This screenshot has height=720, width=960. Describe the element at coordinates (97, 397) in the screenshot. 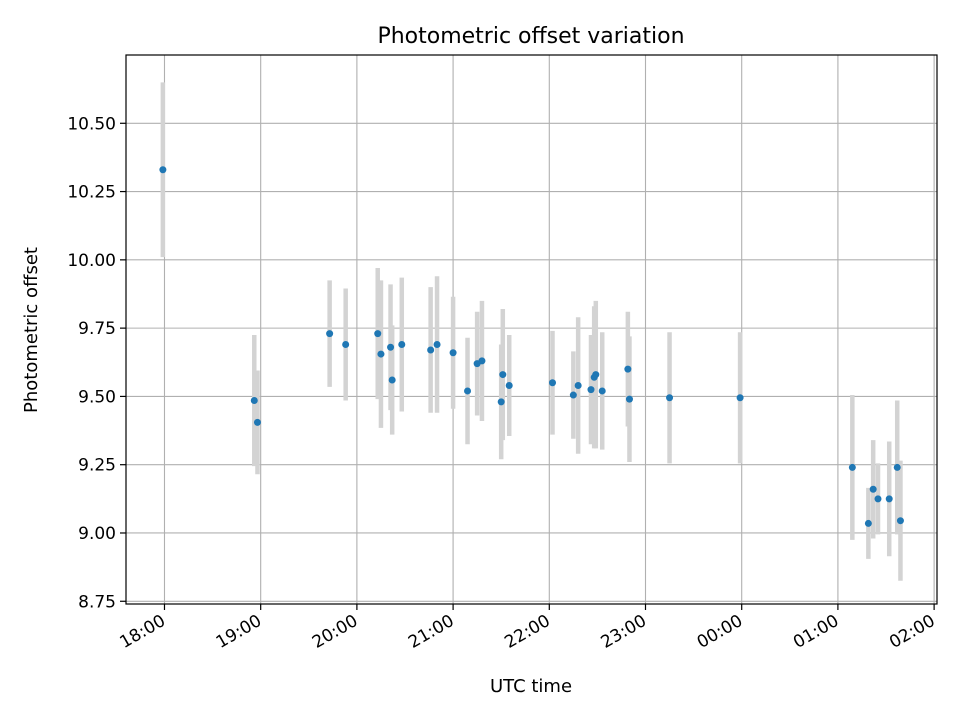

I see `y-tick-label: 9.50` at that location.